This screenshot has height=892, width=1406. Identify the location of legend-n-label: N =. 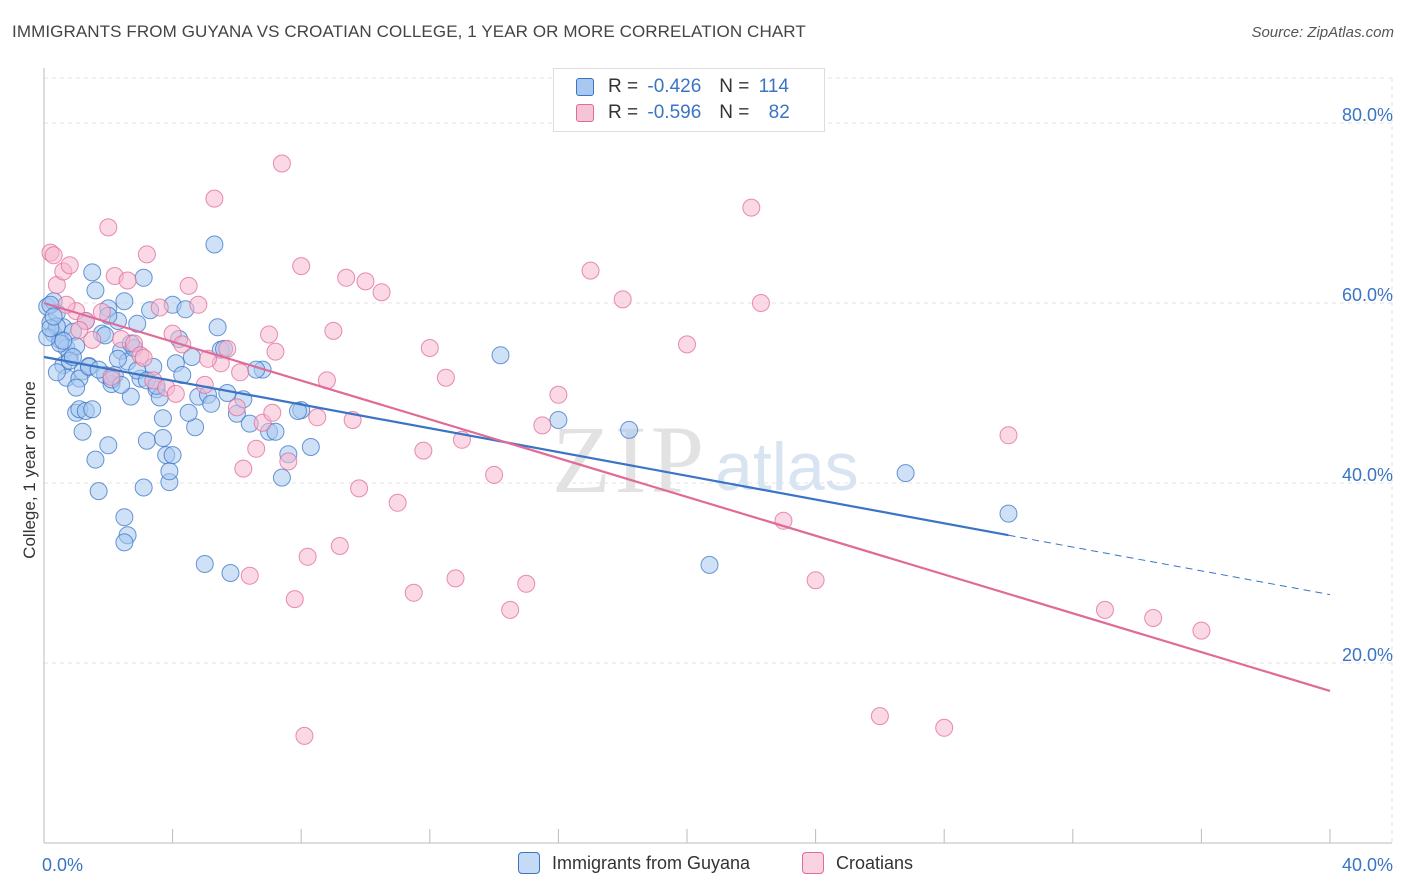
(734, 86).